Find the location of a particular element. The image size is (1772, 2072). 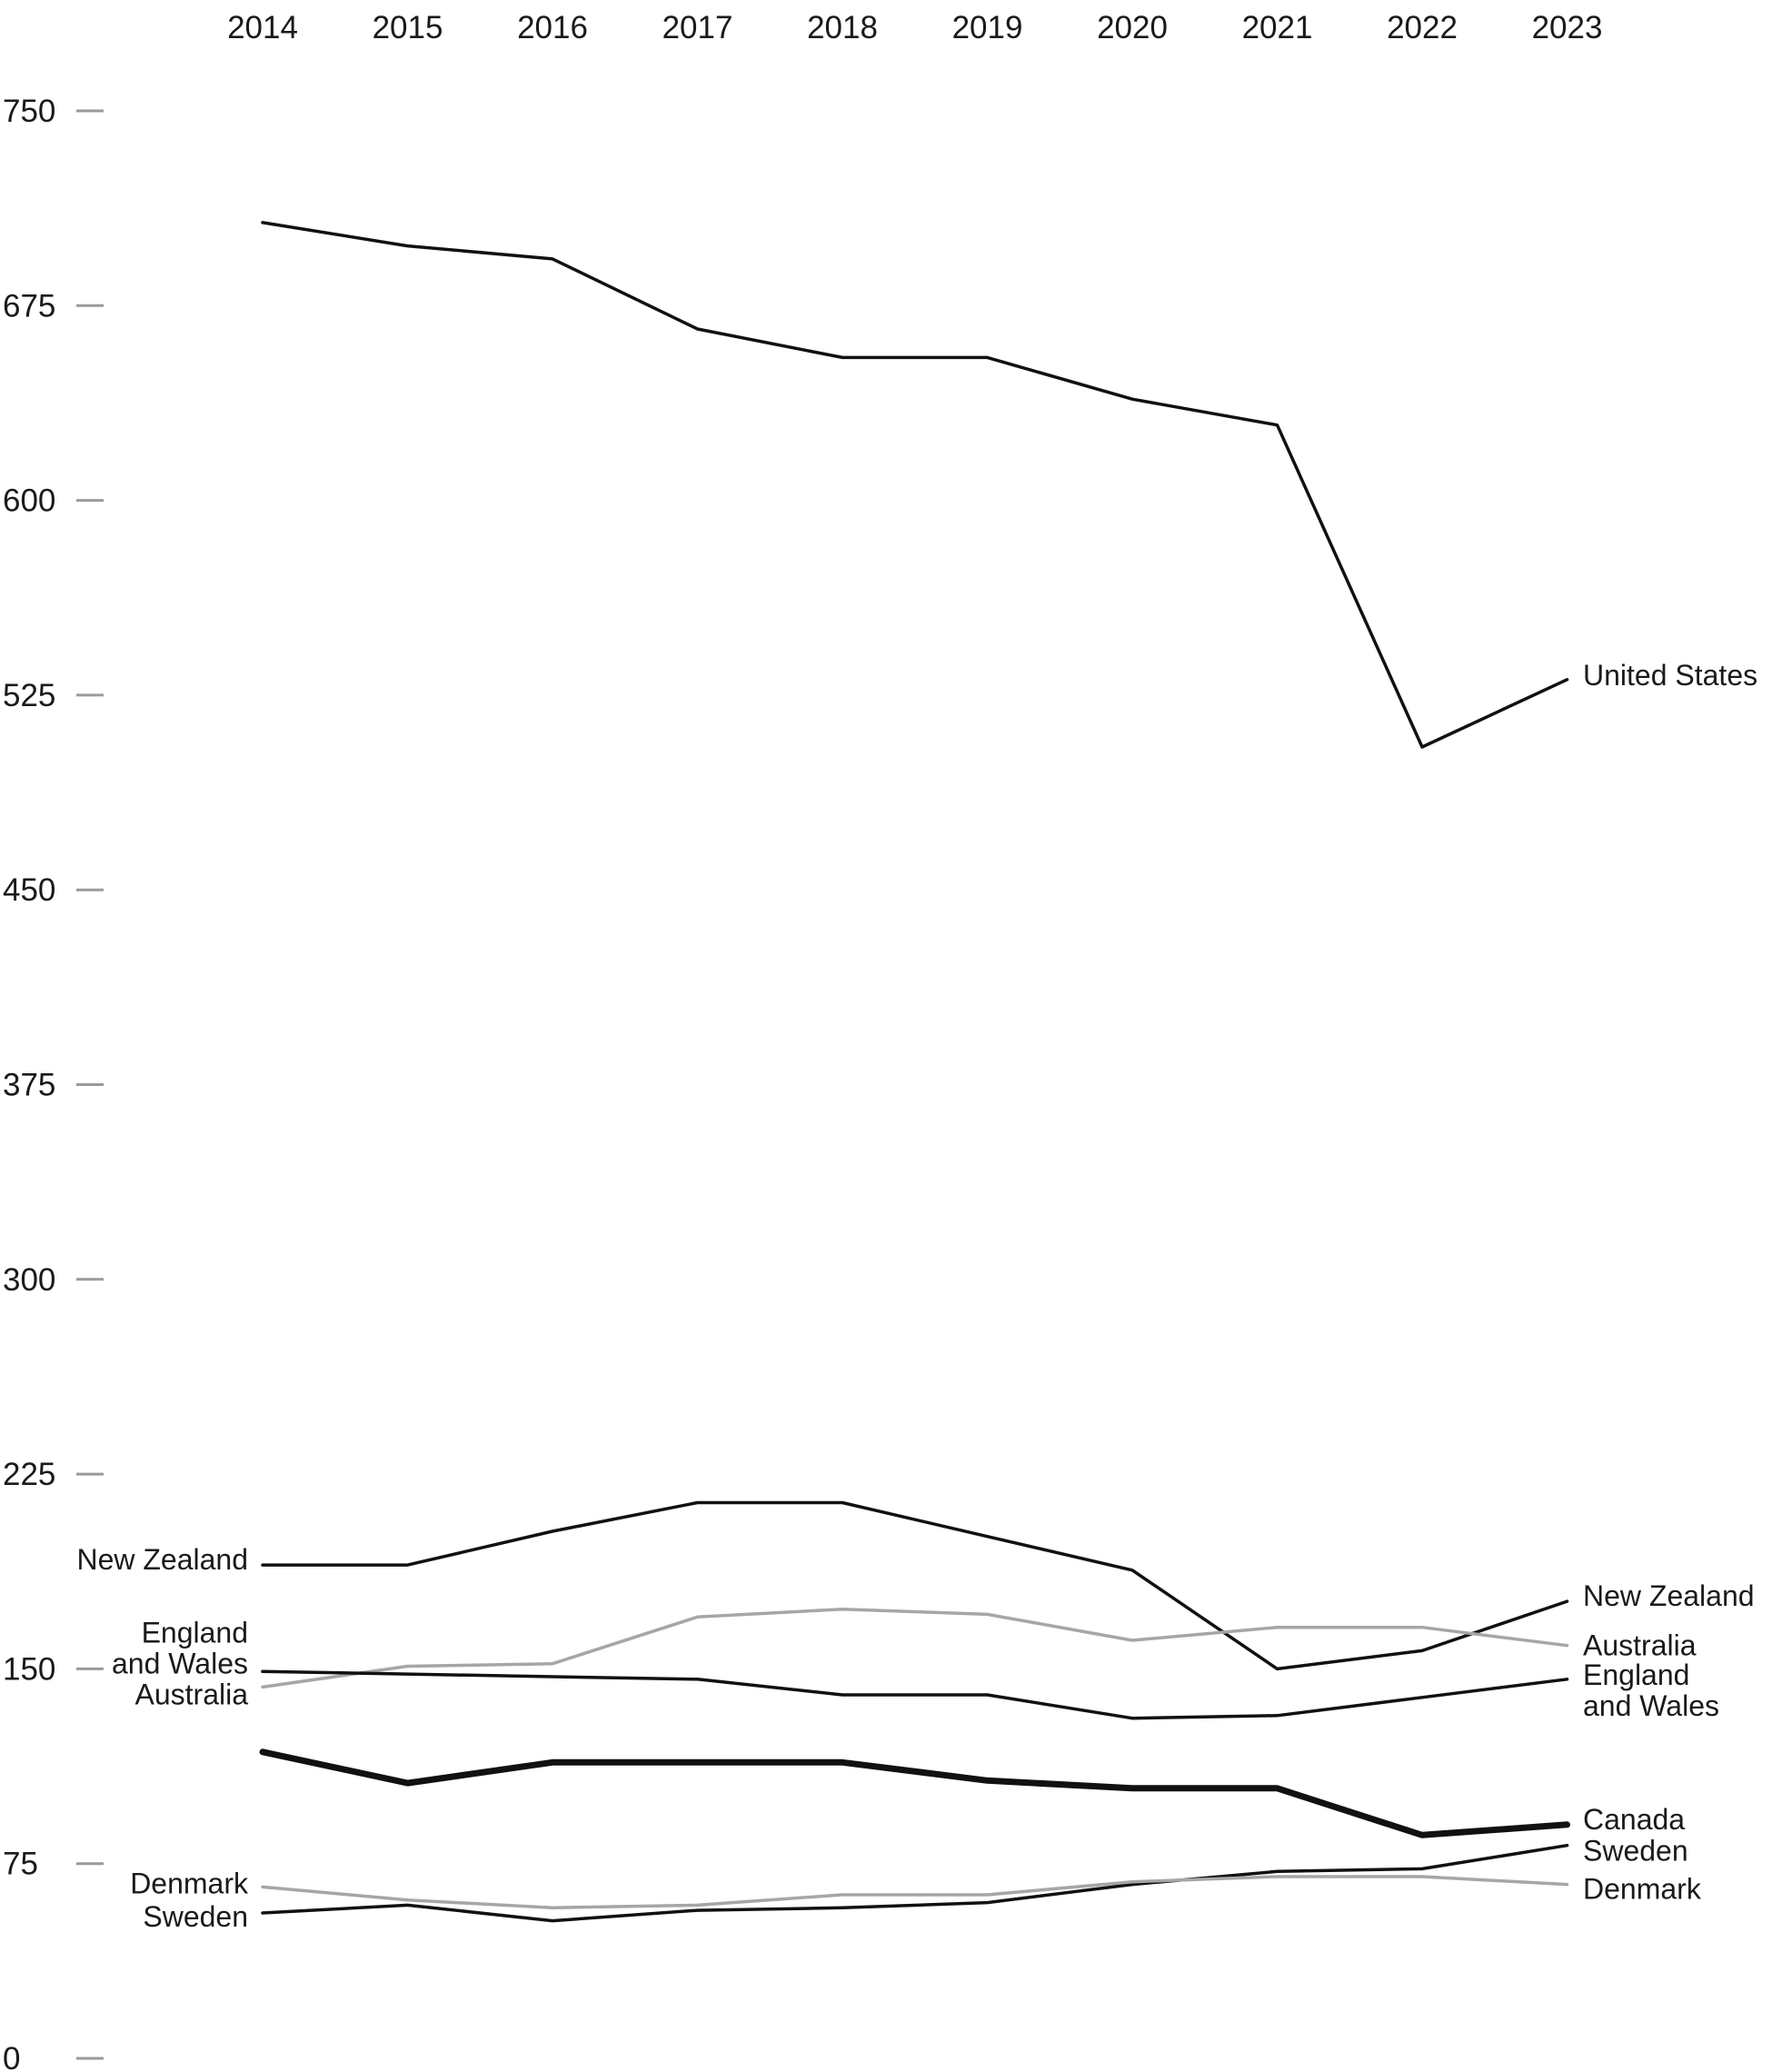

y-tick-label-675: 675 is located at coordinates (29, 306).